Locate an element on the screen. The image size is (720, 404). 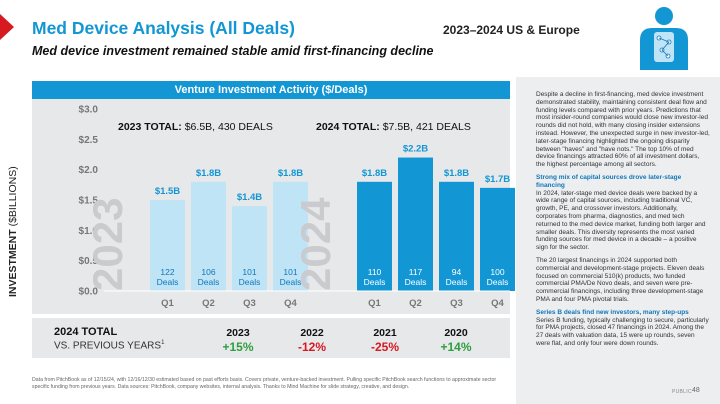
y-tick-label: $3.0 is located at coordinates (89, 110).